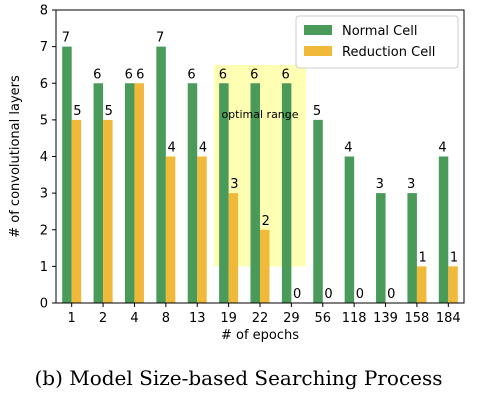 The width and height of the screenshot is (477, 404). What do you see at coordinates (454, 257) in the screenshot?
I see `reduction-cell-value-184: 1` at bounding box center [454, 257].